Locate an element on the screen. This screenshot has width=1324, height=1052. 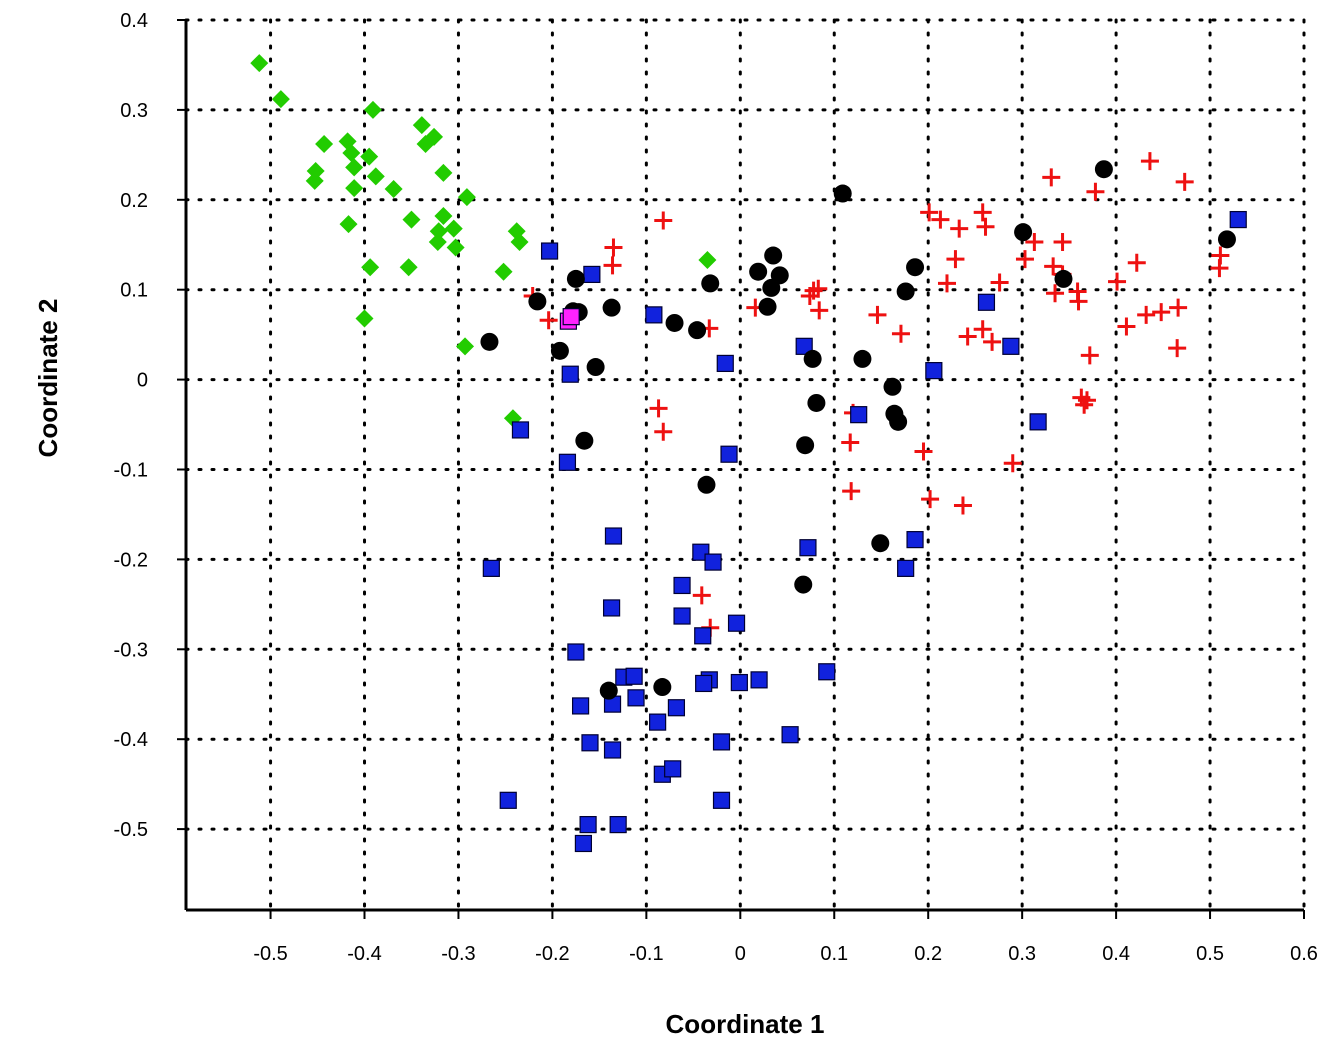
series-0-diamond is located at coordinates (483, 241).